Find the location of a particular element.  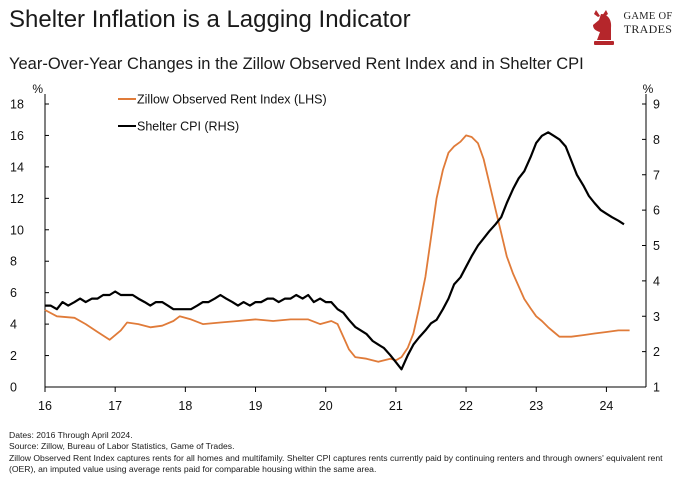

legend-label: Zillow Observed Rent Index (LHS) is located at coordinates (232, 100).